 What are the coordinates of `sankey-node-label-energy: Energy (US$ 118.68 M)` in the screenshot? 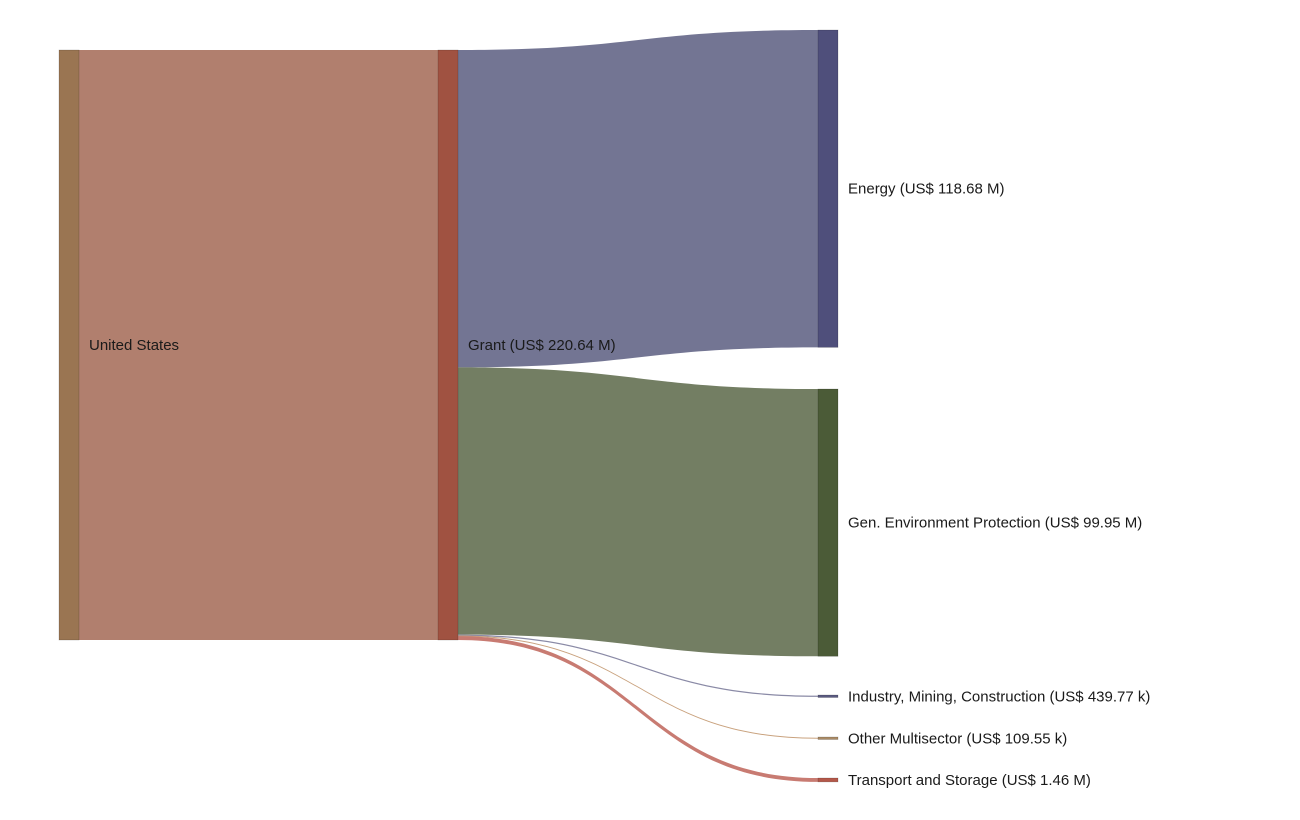 It's located at (926, 189).